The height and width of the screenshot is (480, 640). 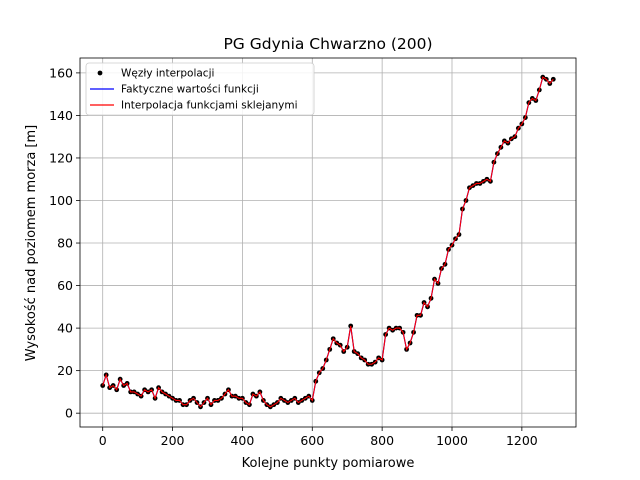 I want to click on legend-label: Węzły interpolacji, so click(x=167, y=74).